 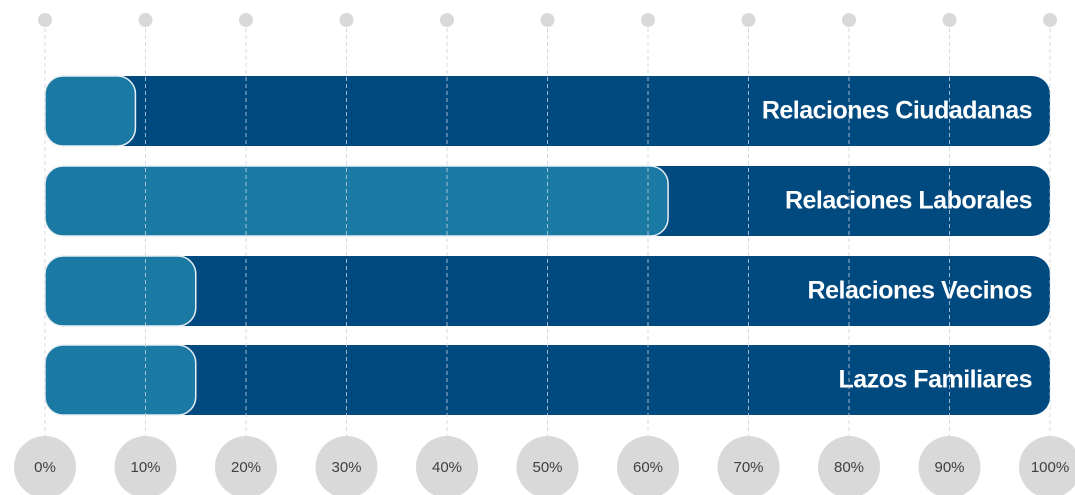 I want to click on x-tick-label: 0%, so click(x=45, y=467).